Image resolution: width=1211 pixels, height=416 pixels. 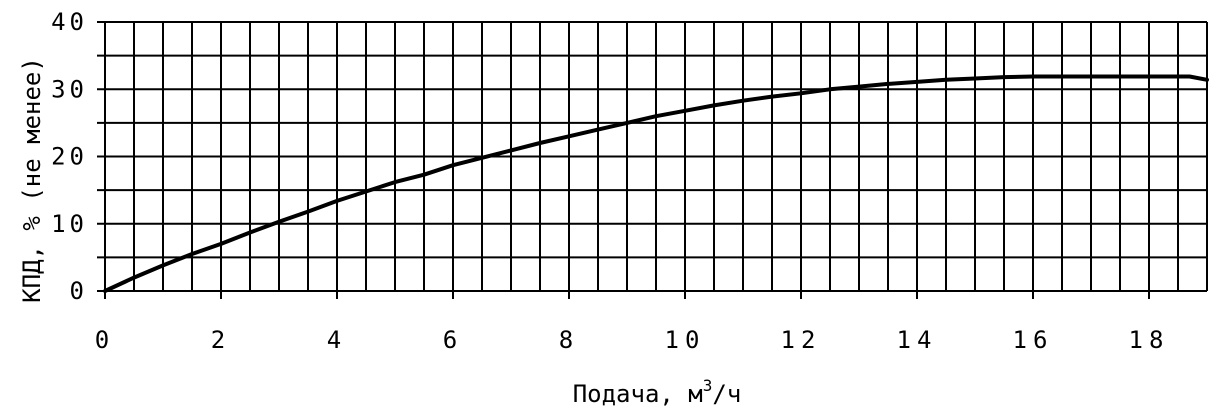 What do you see at coordinates (569, 340) in the screenshot?
I see `x-tick-label: 8` at bounding box center [569, 340].